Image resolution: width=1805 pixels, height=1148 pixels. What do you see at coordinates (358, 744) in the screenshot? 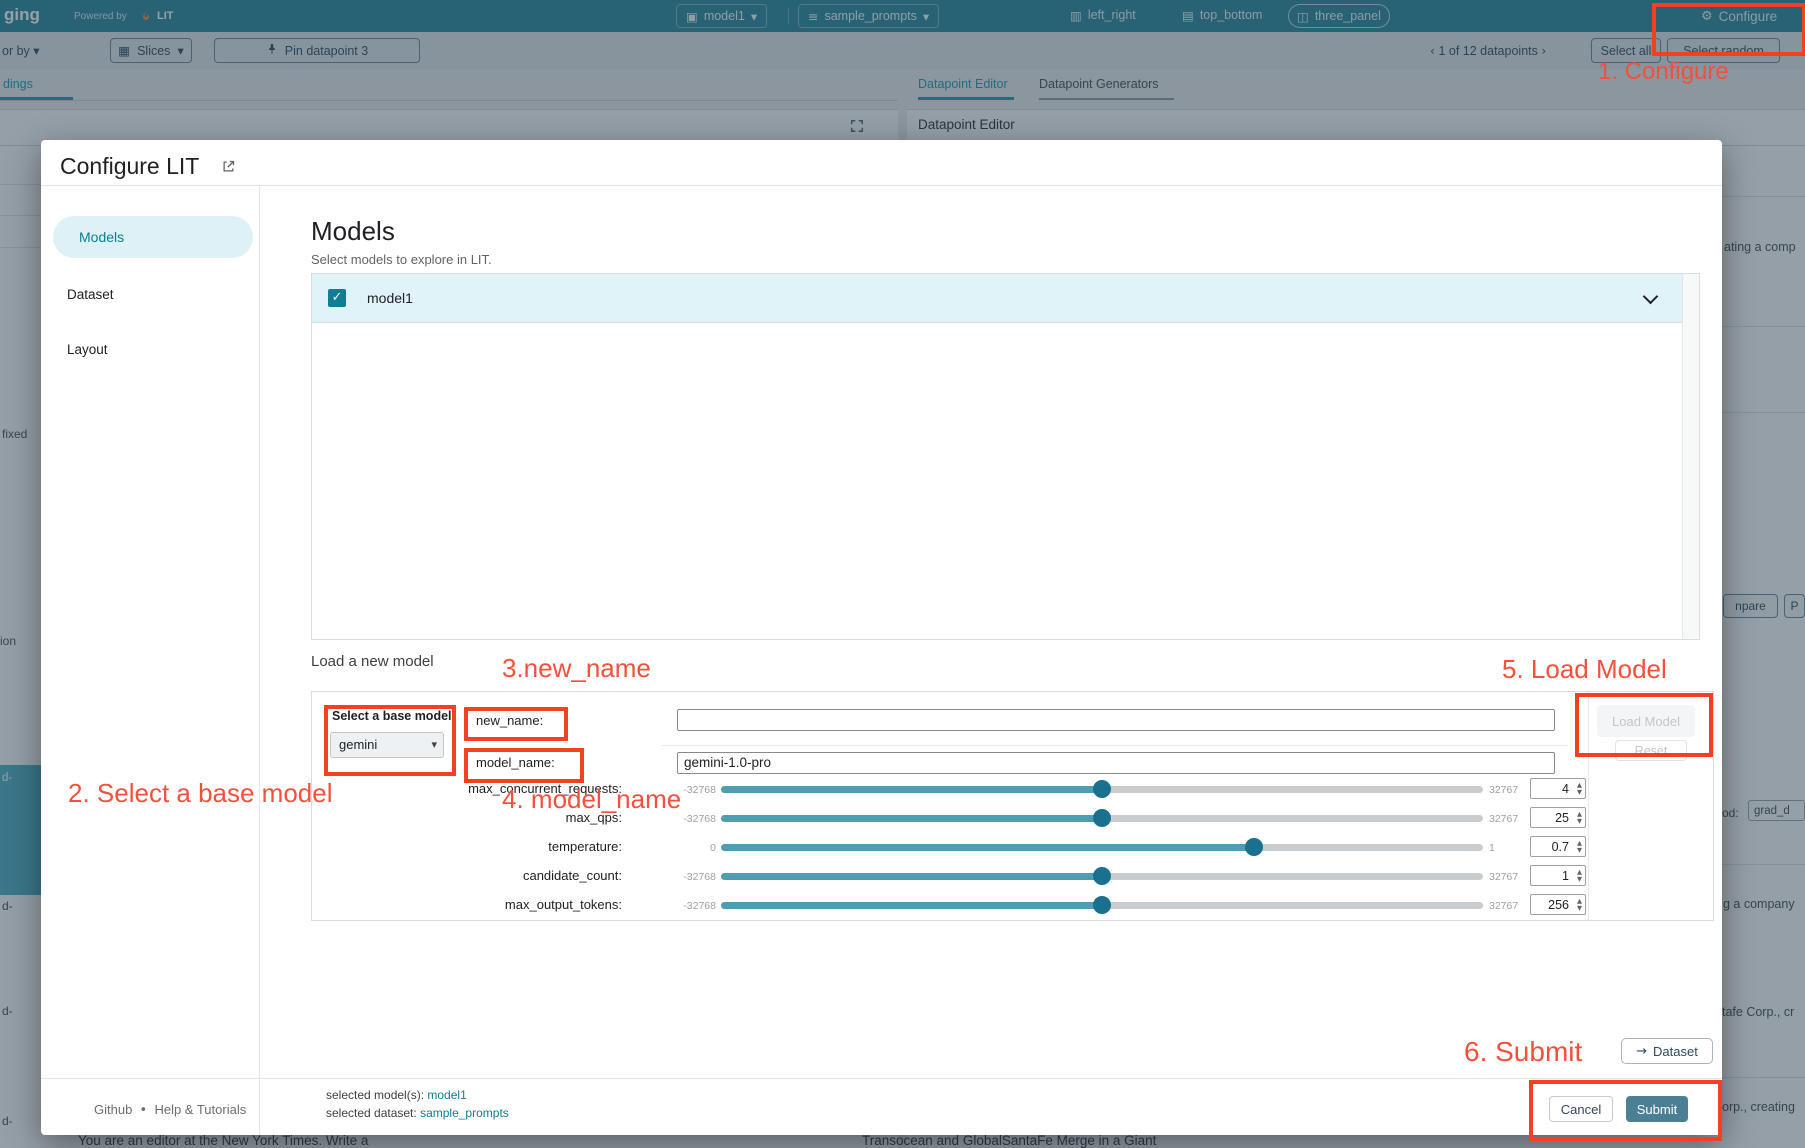
I see `base-model-value: gemini` at bounding box center [358, 744].